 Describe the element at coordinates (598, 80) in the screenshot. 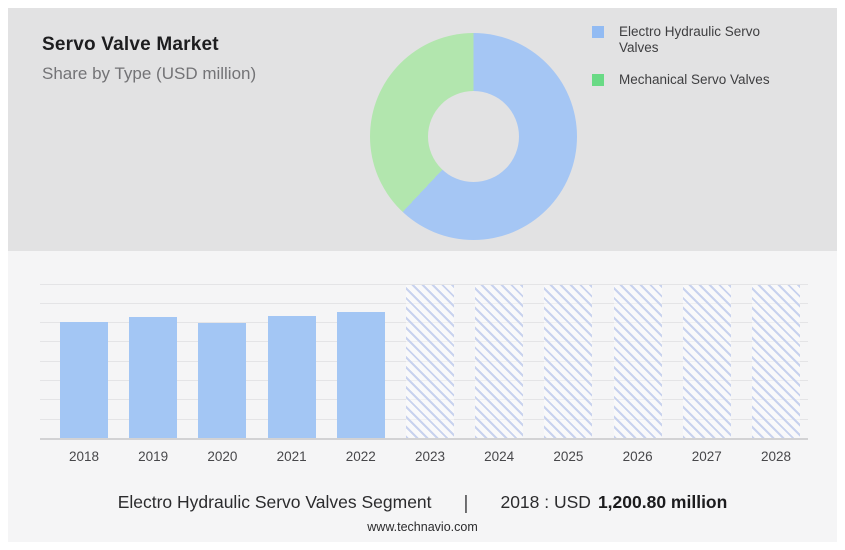

I see `legend-swatch-green-icon` at that location.